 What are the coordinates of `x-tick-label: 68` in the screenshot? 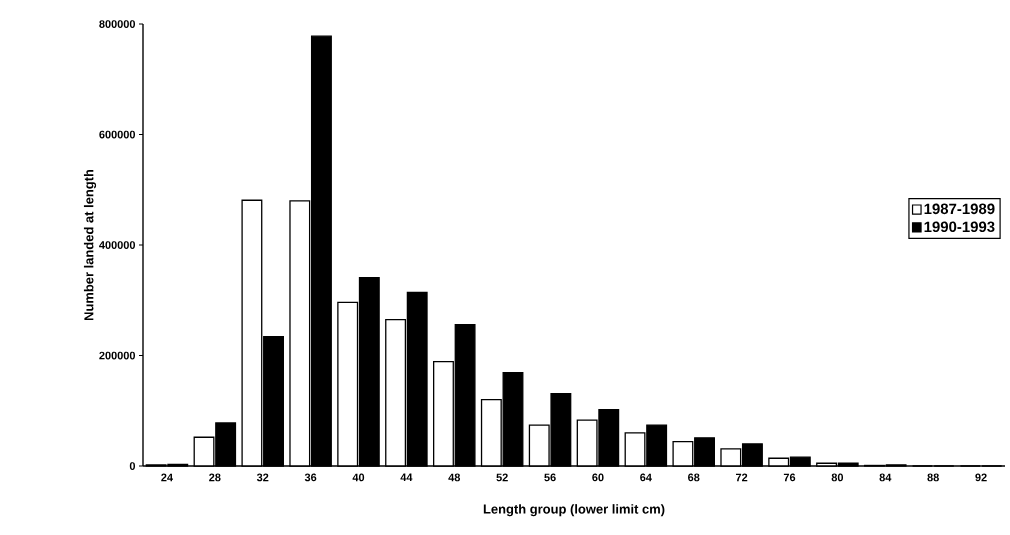 It's located at (694, 477).